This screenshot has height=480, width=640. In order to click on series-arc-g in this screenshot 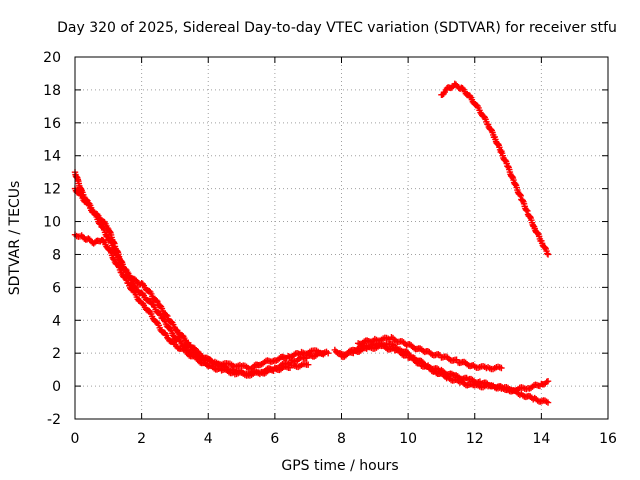, I will do `click(495, 169)`.